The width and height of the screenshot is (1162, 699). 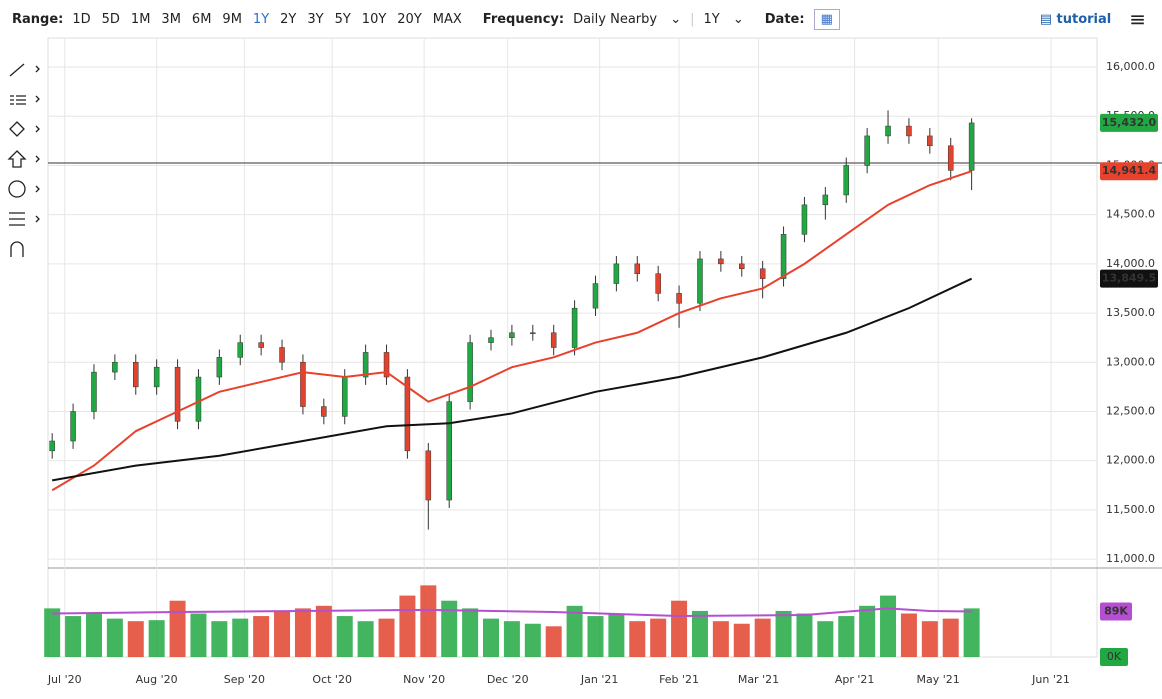 I want to click on x-tick-label: Nov '20, so click(x=424, y=679).